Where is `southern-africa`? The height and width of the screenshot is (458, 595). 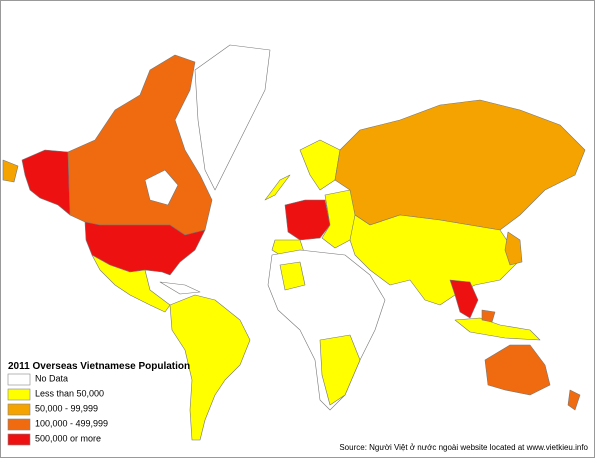
southern-africa is located at coordinates (340, 370).